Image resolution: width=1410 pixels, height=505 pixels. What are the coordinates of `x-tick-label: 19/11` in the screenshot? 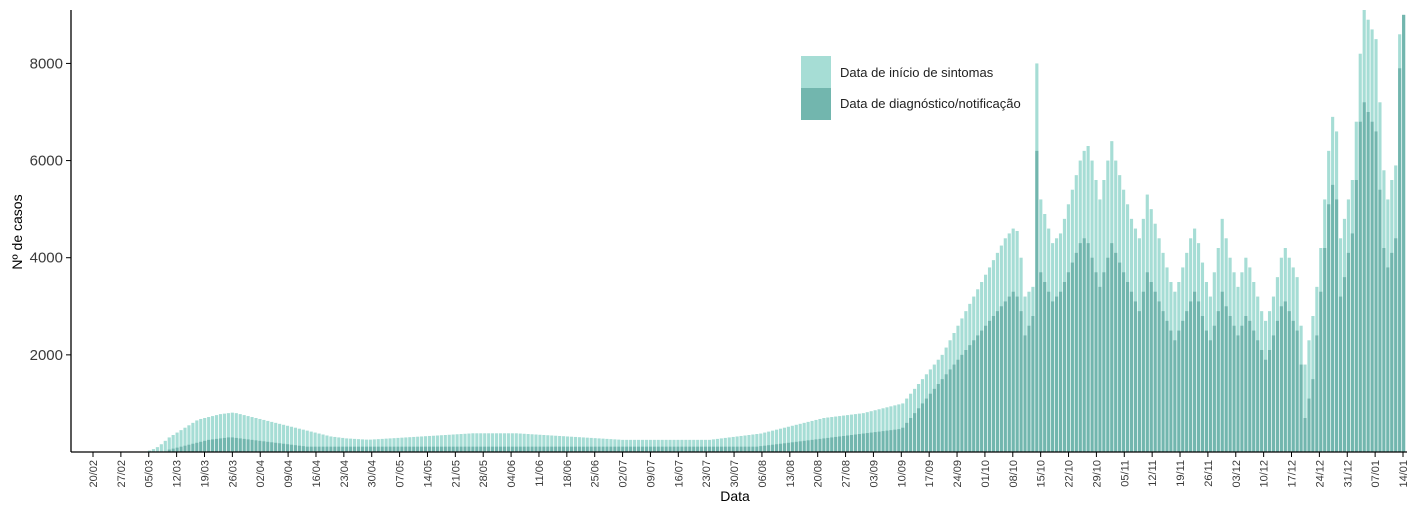 It's located at (1181, 473).